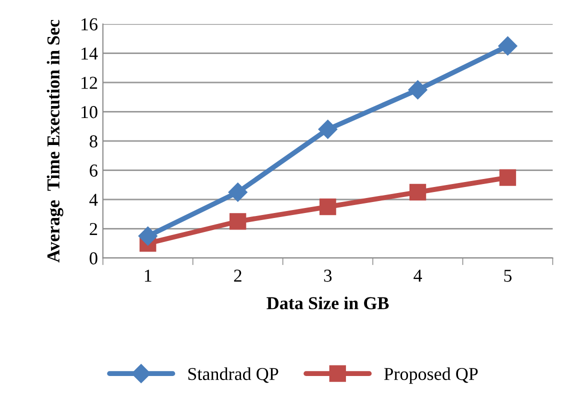 The height and width of the screenshot is (400, 588). What do you see at coordinates (148, 276) in the screenshot?
I see `x-tick-label: 1` at bounding box center [148, 276].